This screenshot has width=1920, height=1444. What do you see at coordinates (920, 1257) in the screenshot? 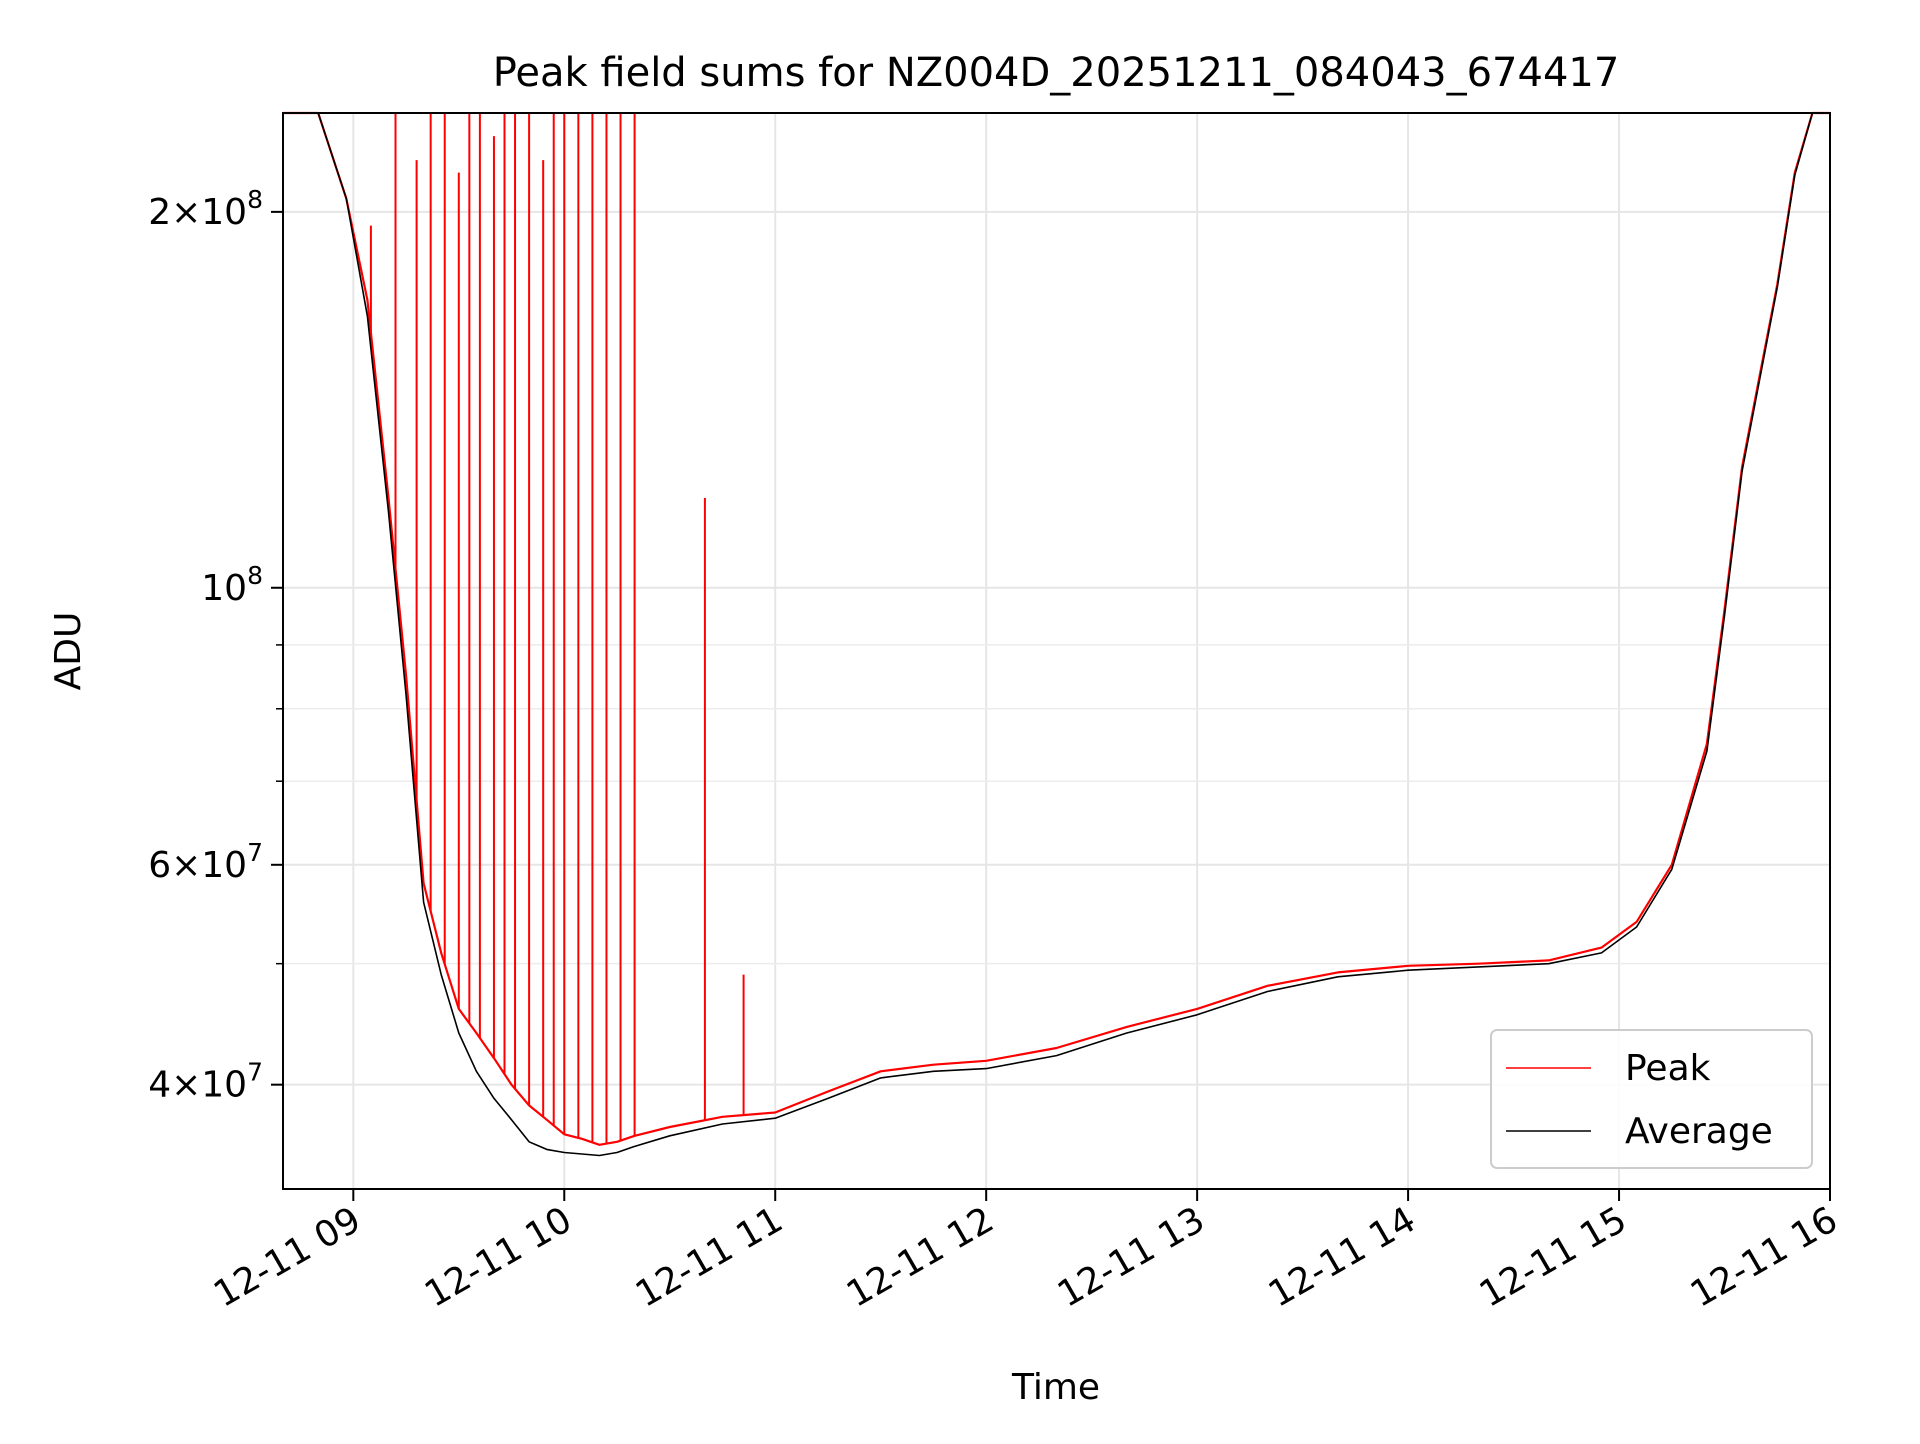
I see `x-tick-label: 12-11 12` at bounding box center [920, 1257].